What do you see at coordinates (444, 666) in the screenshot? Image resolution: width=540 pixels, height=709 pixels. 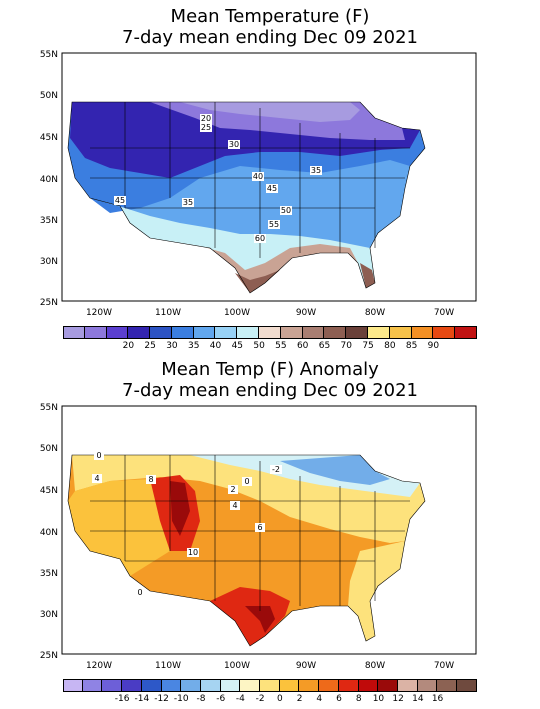 I see `map2-lon-label: 70W` at bounding box center [444, 666].